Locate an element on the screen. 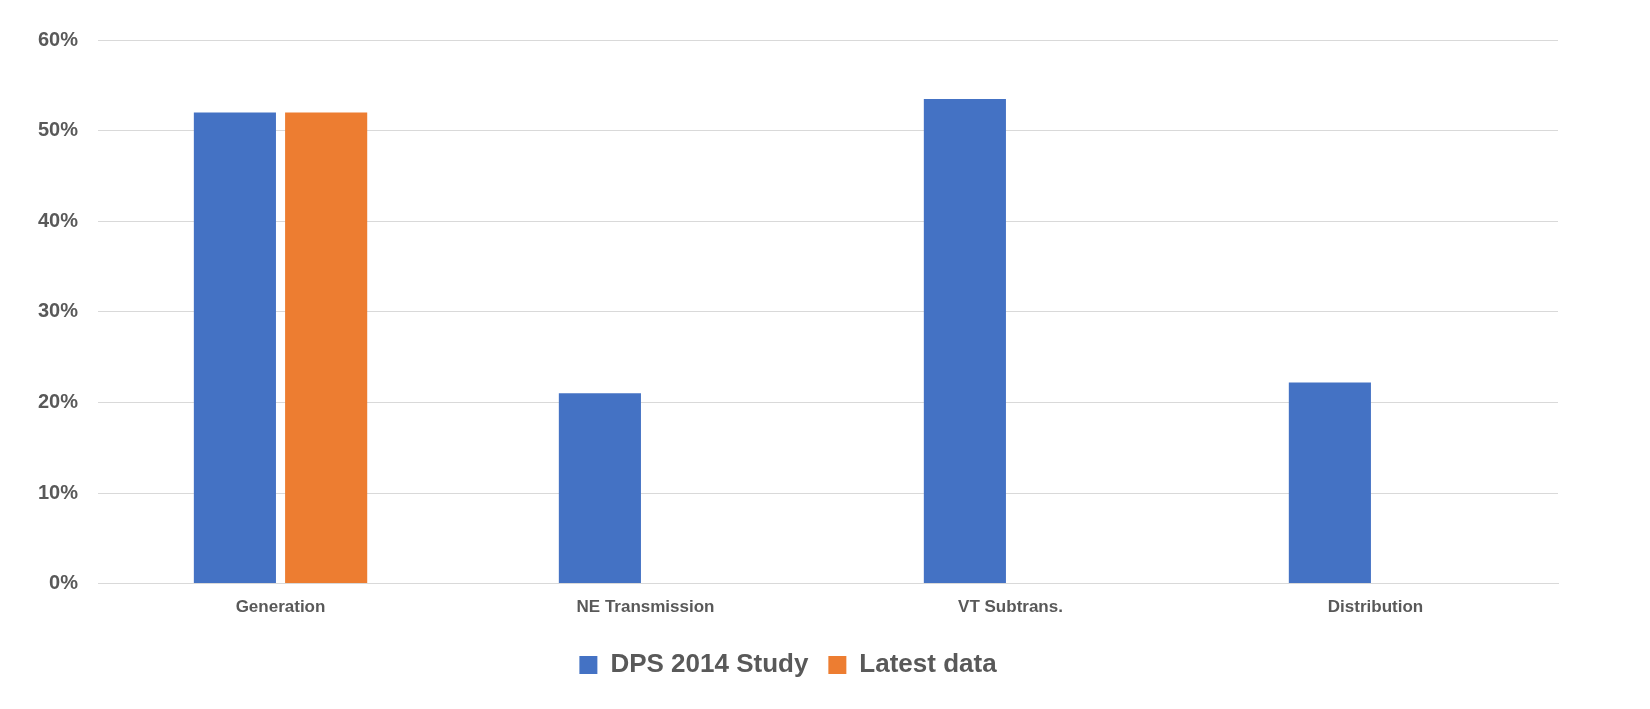 Image resolution: width=1650 pixels, height=709 pixels. x-tick-label: Distribution is located at coordinates (1375, 607).